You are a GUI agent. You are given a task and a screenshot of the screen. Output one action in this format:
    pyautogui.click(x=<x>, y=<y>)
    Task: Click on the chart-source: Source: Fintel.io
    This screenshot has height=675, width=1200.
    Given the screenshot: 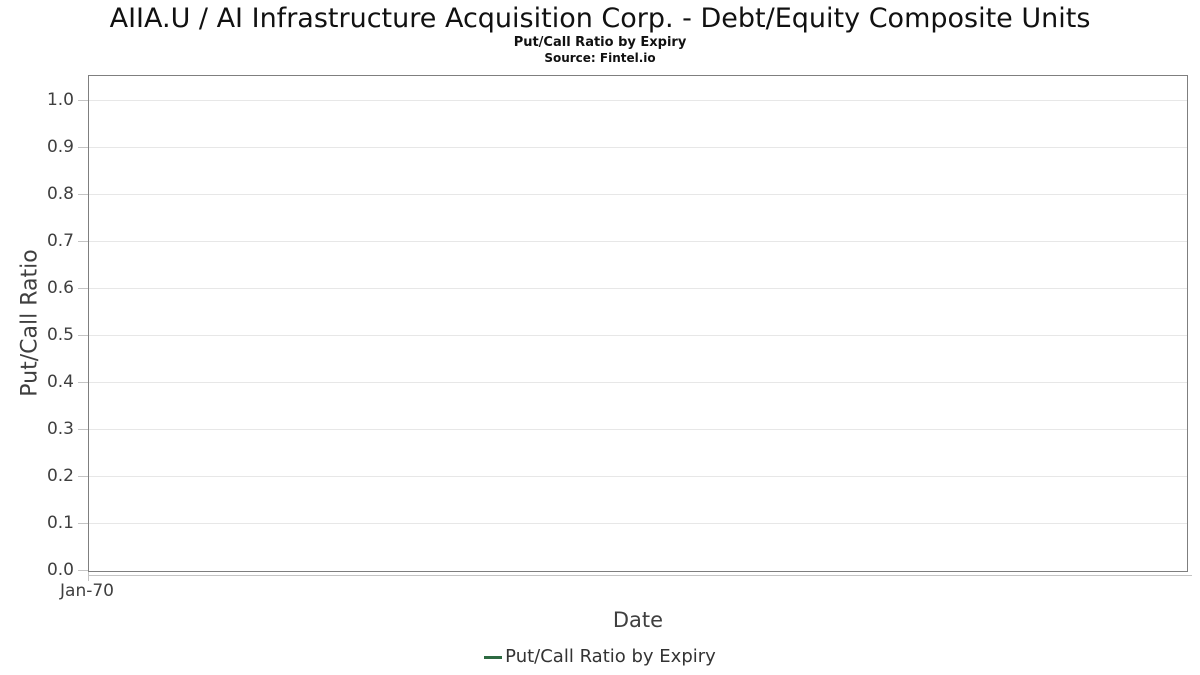 What is the action you would take?
    pyautogui.click(x=600, y=58)
    